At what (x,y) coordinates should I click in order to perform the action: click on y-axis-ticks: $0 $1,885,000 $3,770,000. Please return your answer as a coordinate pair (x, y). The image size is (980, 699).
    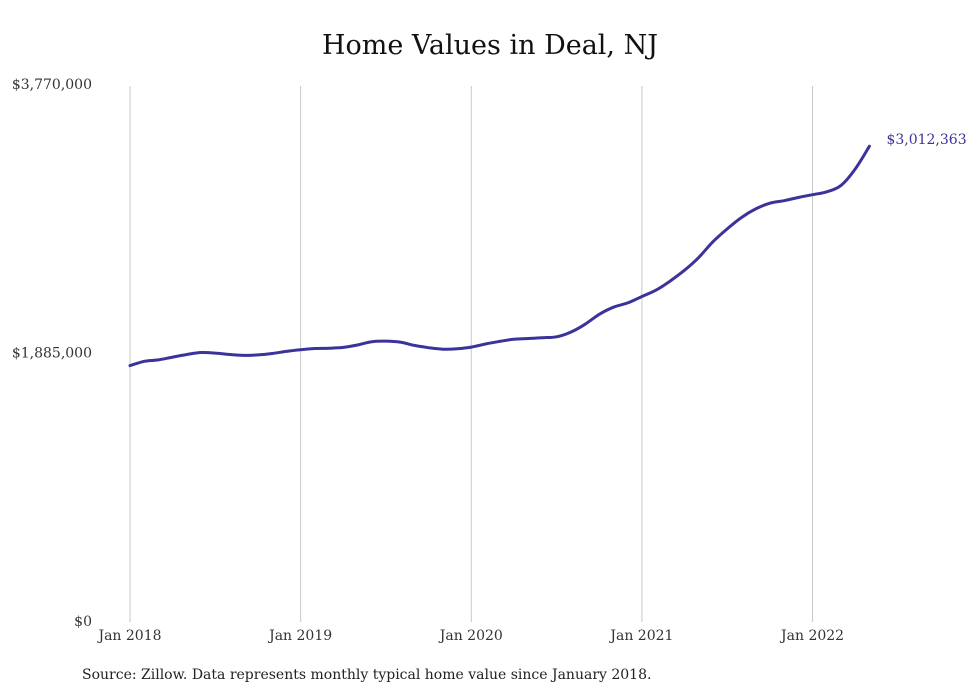
    Looking at the image, I should click on (52, 353).